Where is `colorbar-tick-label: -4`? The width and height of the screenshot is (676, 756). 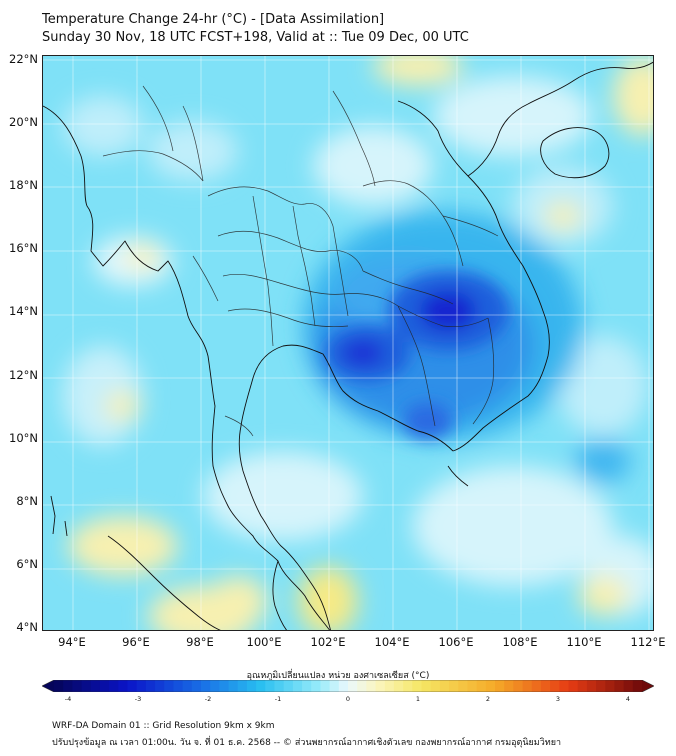
colorbar-tick-label: -4 is located at coordinates (68, 699).